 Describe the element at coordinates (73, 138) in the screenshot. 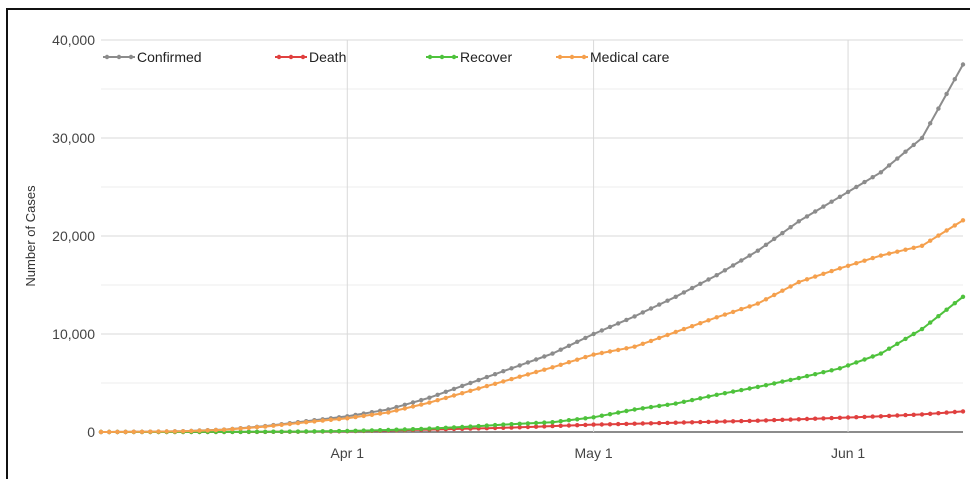

I see `y-tick-label: 30,000` at that location.